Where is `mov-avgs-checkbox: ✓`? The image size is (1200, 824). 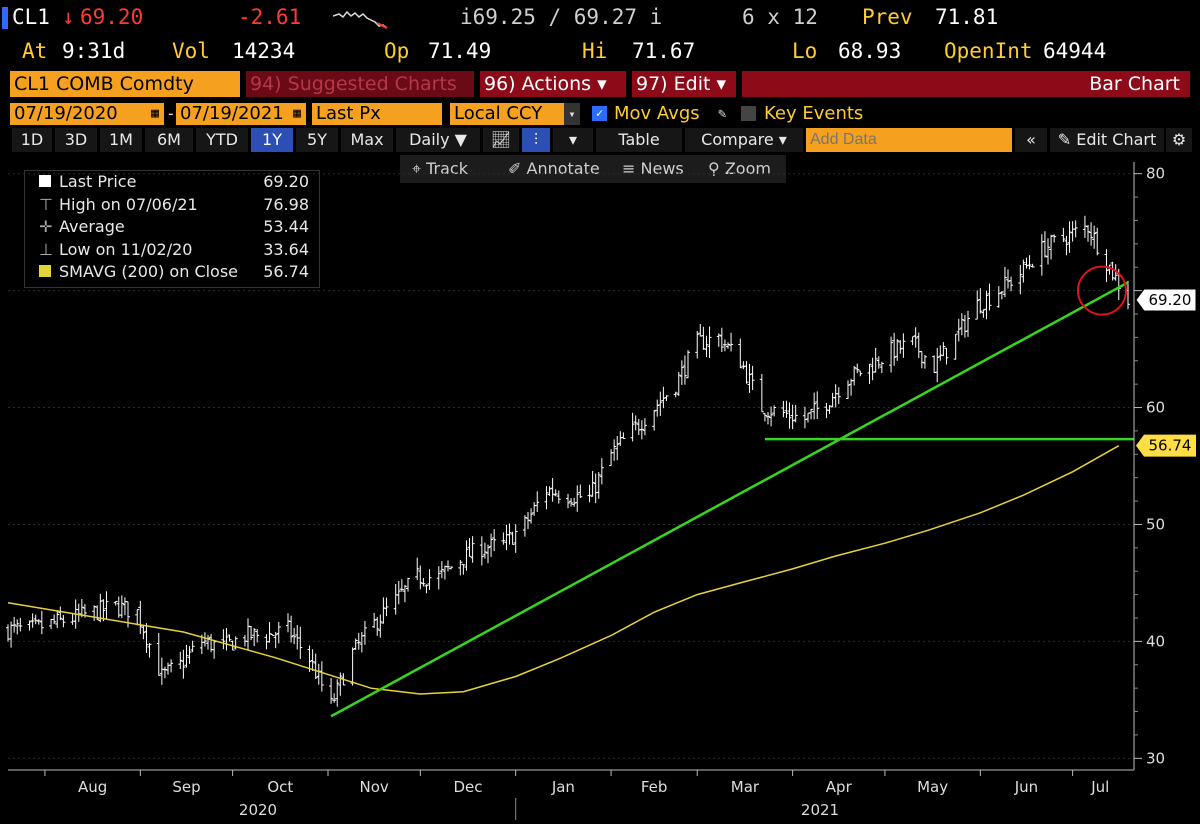
mov-avgs-checkbox: ✓ is located at coordinates (599, 113).